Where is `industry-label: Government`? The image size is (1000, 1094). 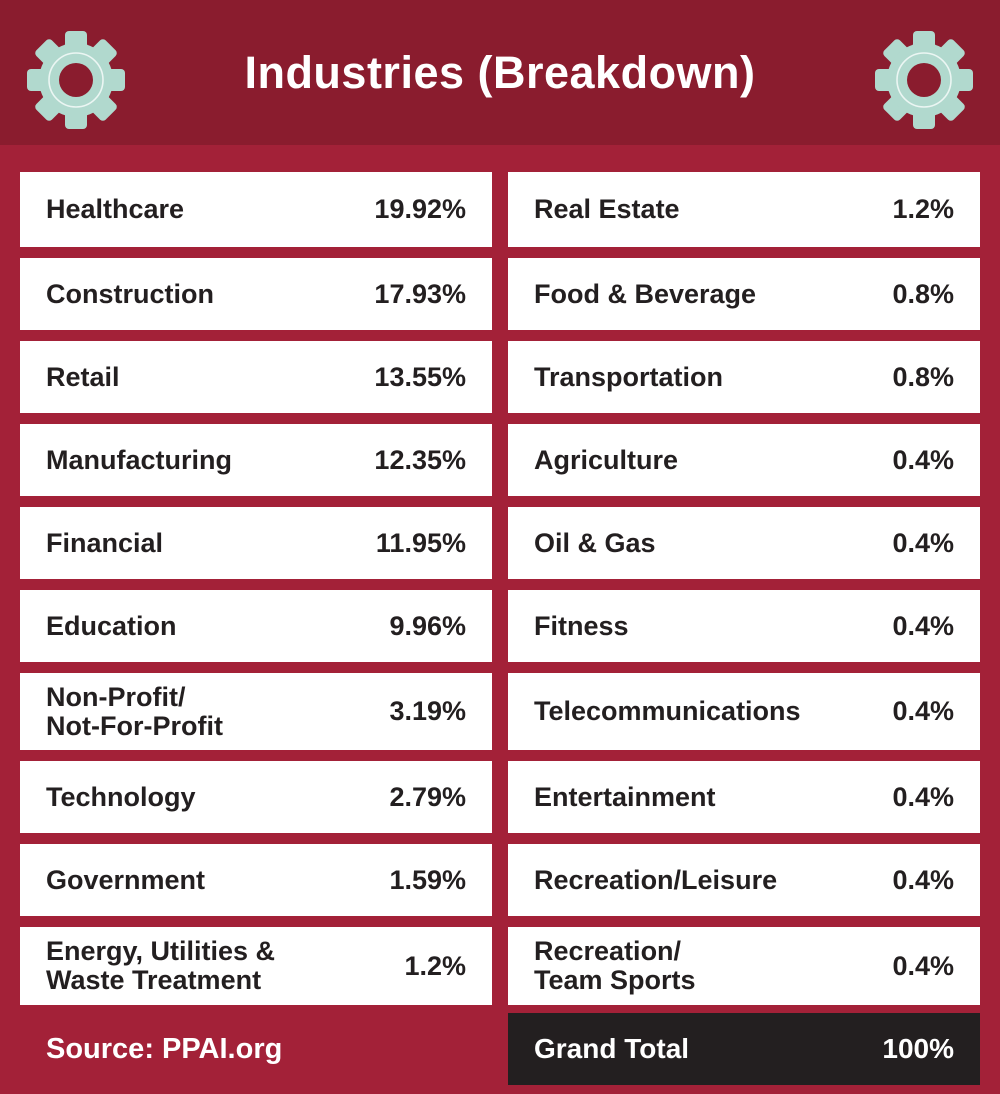
industry-label: Government is located at coordinates (126, 879).